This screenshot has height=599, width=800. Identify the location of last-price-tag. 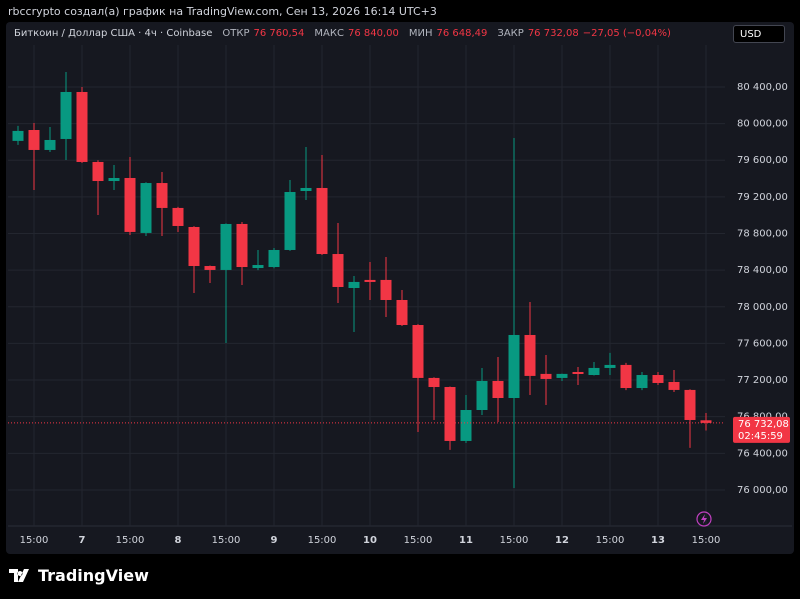
(761, 429).